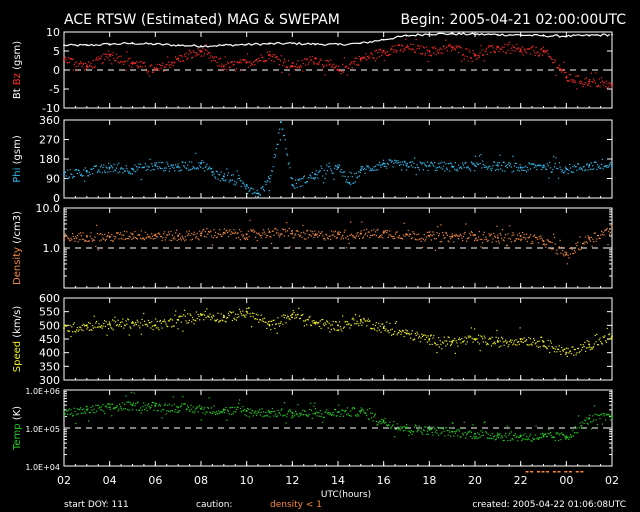  I want to click on data-point-temp, so click(315, 413).